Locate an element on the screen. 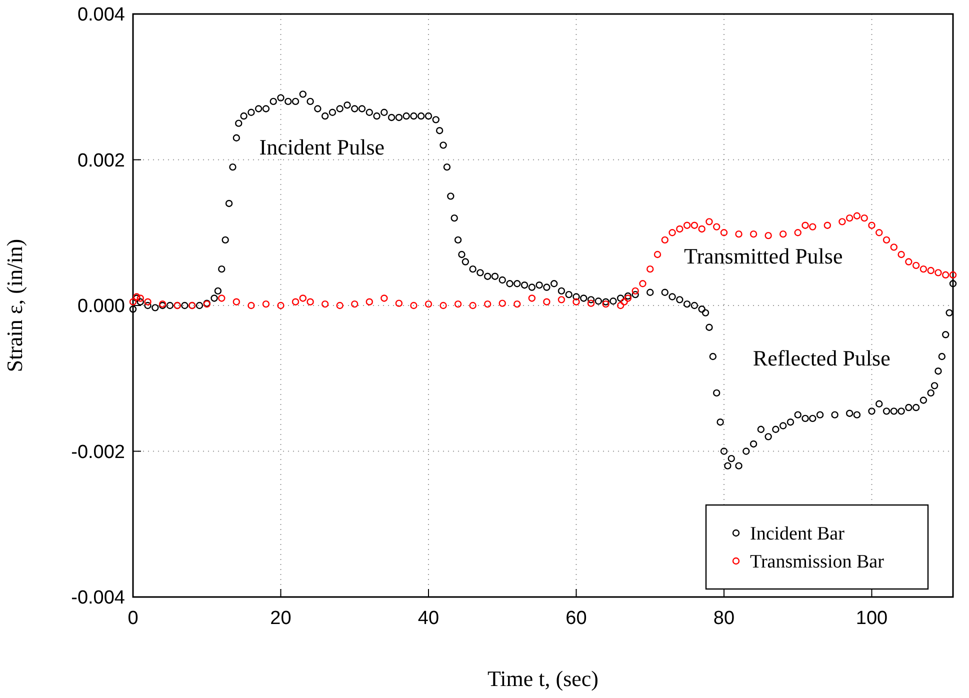 This screenshot has width=969, height=698. y-tick-label: 0.000 is located at coordinates (101, 307).